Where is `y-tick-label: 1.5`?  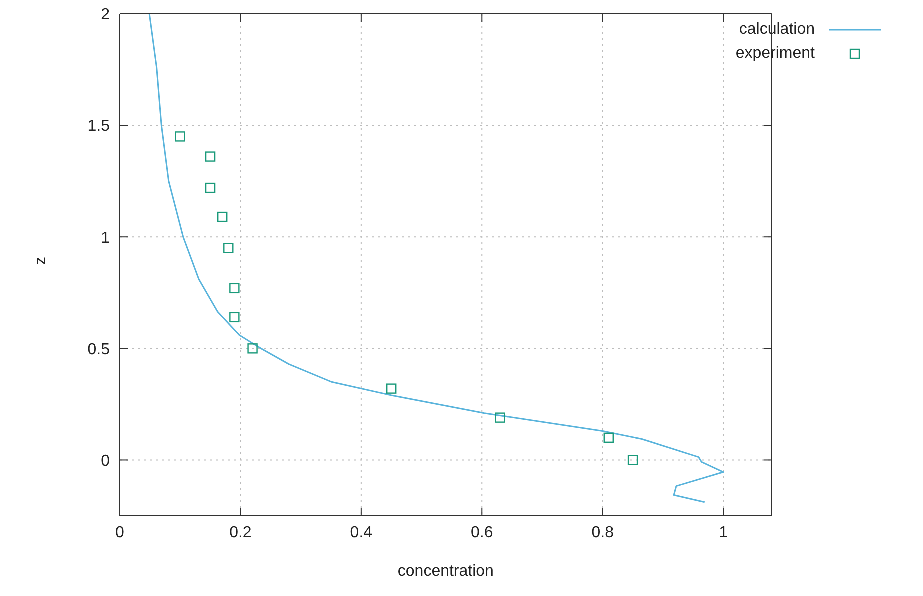
y-tick-label: 1.5 is located at coordinates (99, 127).